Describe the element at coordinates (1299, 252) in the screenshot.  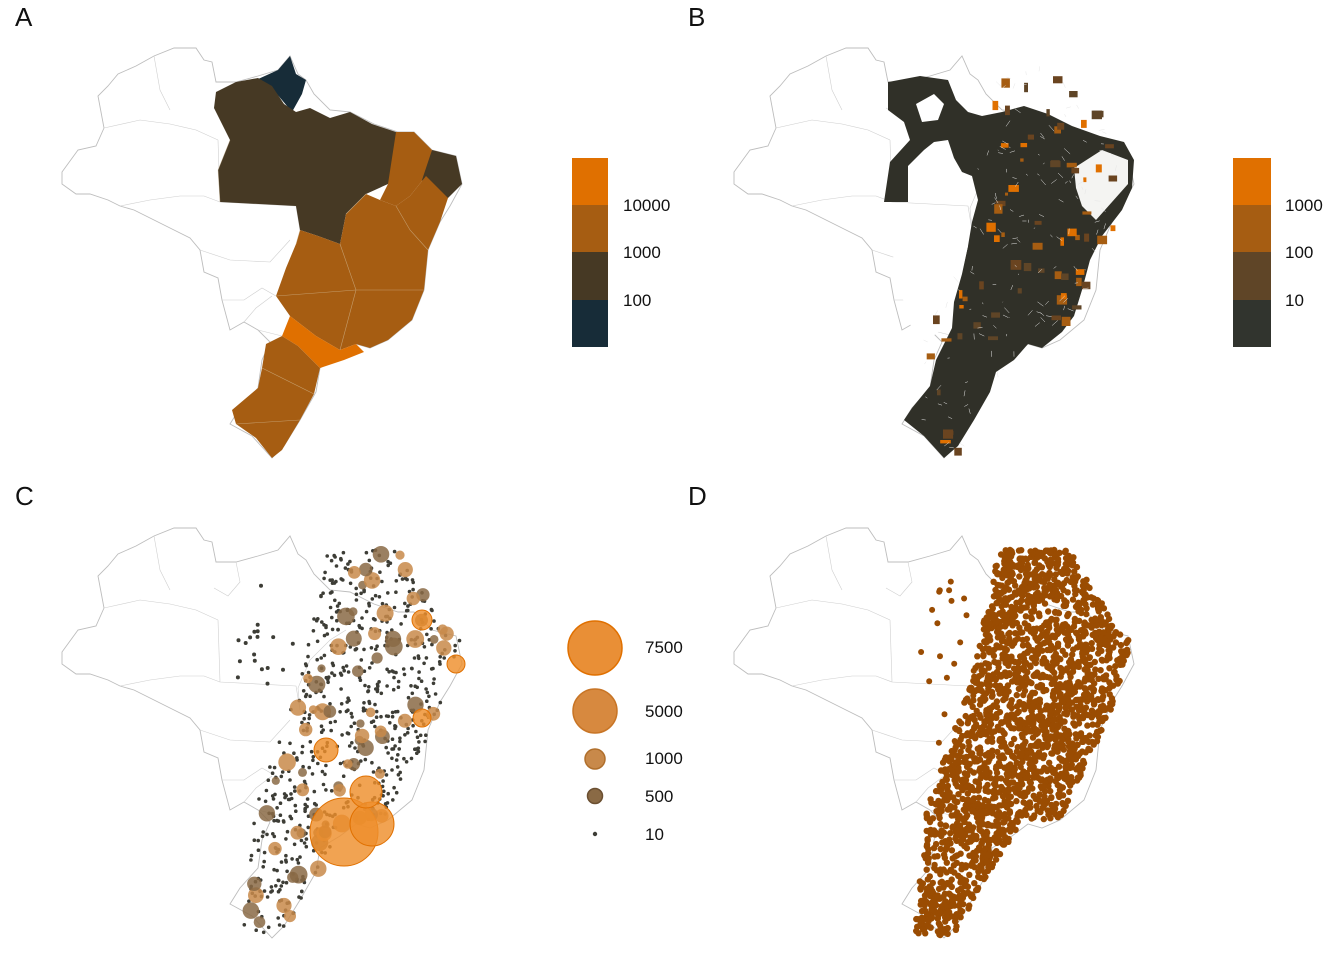
I see `legend-b-label-100: 100` at that location.